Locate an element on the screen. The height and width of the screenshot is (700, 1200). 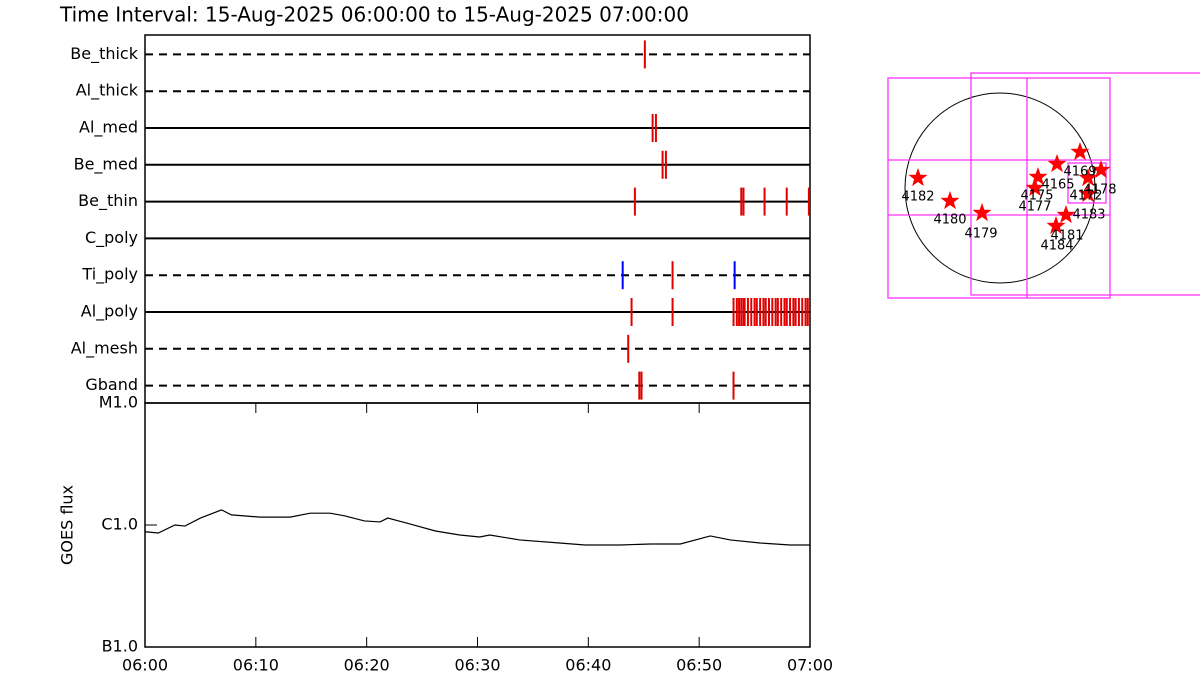
y-tick-label: B1.0 is located at coordinates (120, 646).